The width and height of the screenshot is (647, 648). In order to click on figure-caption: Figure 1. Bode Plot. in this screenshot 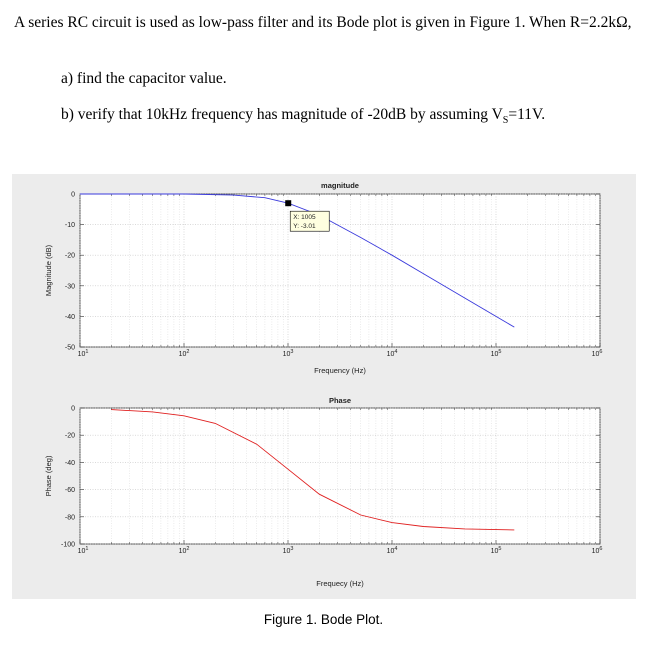, I will do `click(323, 619)`.